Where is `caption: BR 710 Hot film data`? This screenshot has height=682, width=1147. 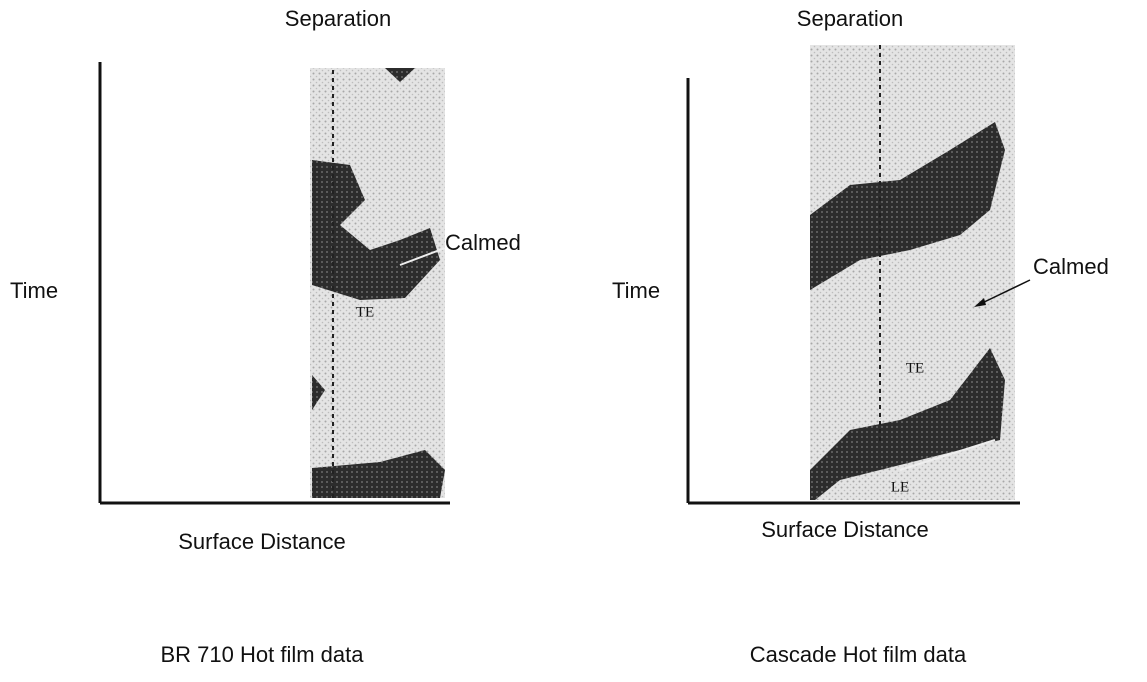
caption: BR 710 Hot film data is located at coordinates (263, 654).